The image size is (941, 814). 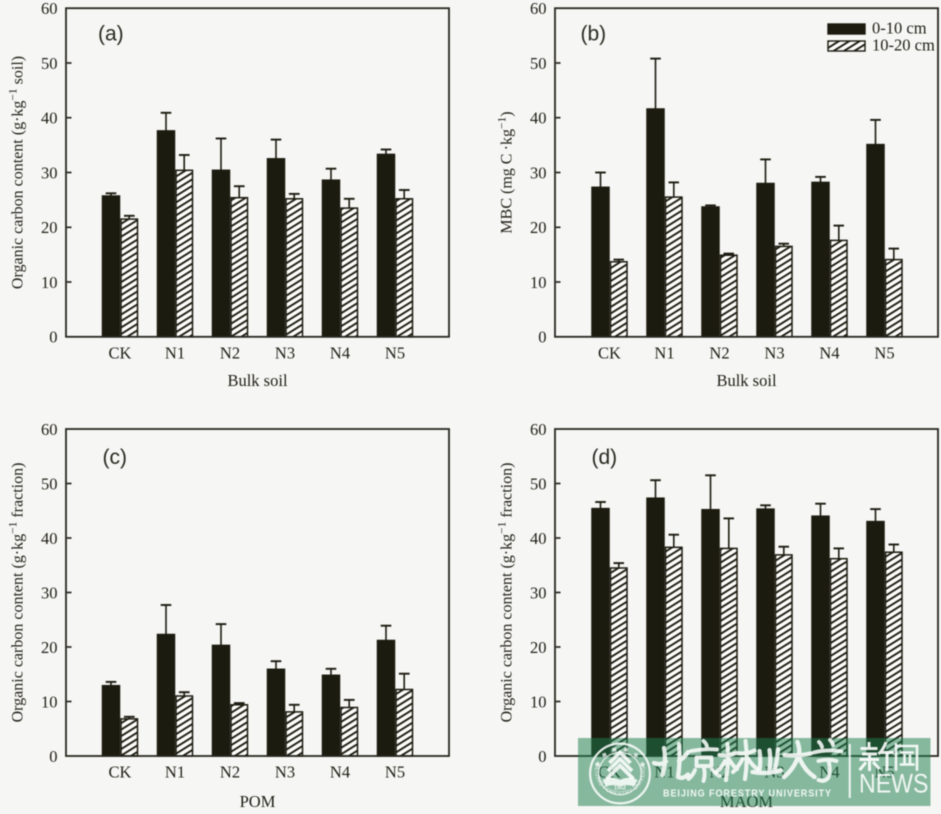 I want to click on svg-text: (a), so click(x=111, y=34).